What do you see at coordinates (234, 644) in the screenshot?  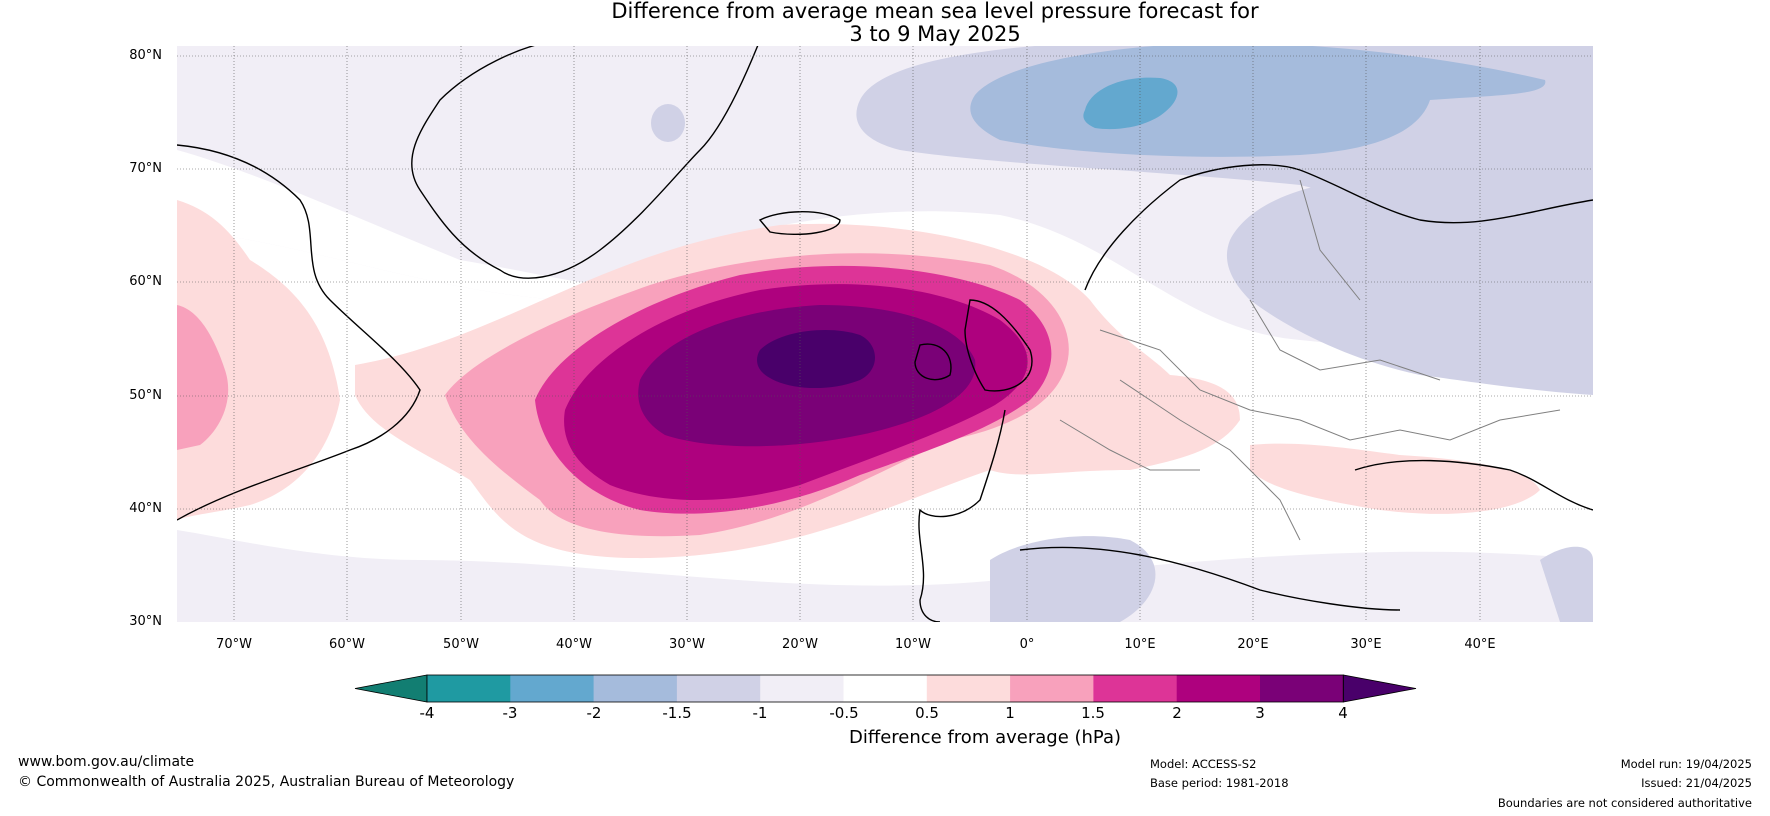 I see `lon-label-70w: 70°W` at bounding box center [234, 644].